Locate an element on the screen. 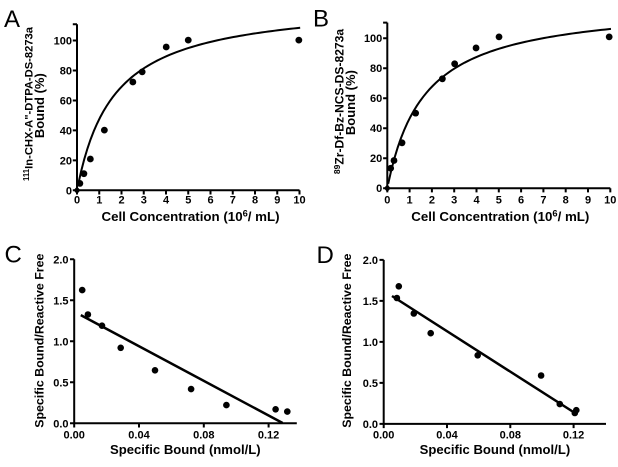  svg-text: A is located at coordinates (12, 19).